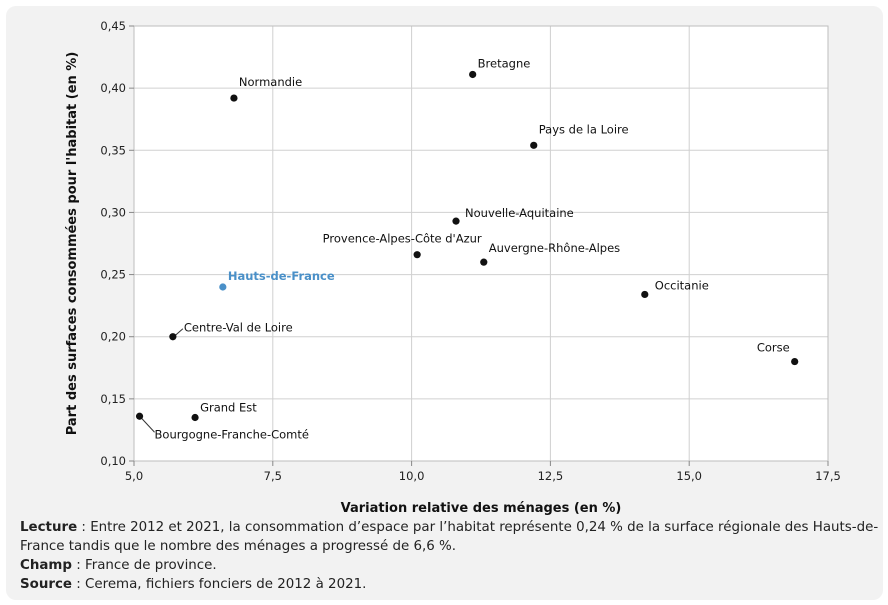  What do you see at coordinates (682, 285) in the screenshot?
I see `point-label-7: Occitanie` at bounding box center [682, 285].